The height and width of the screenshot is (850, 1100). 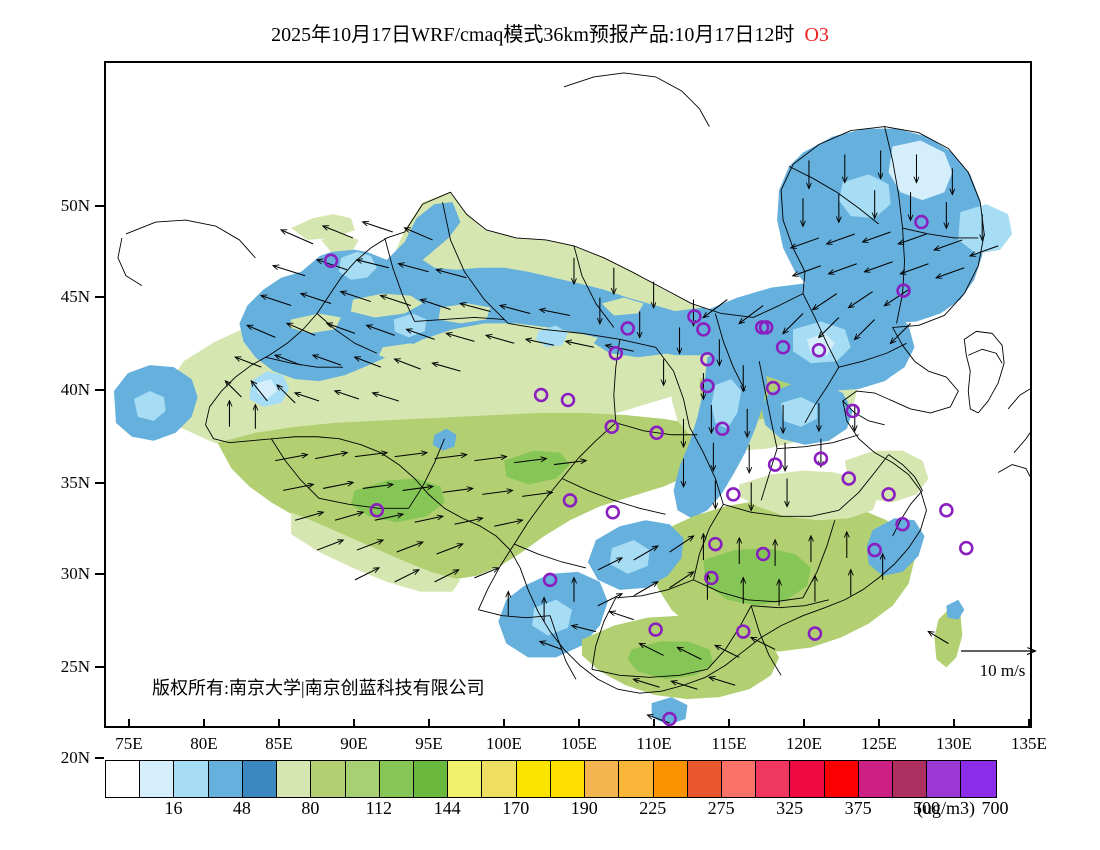 What do you see at coordinates (729, 743) in the screenshot?
I see `x-tick-label: 115E` at bounding box center [729, 743].